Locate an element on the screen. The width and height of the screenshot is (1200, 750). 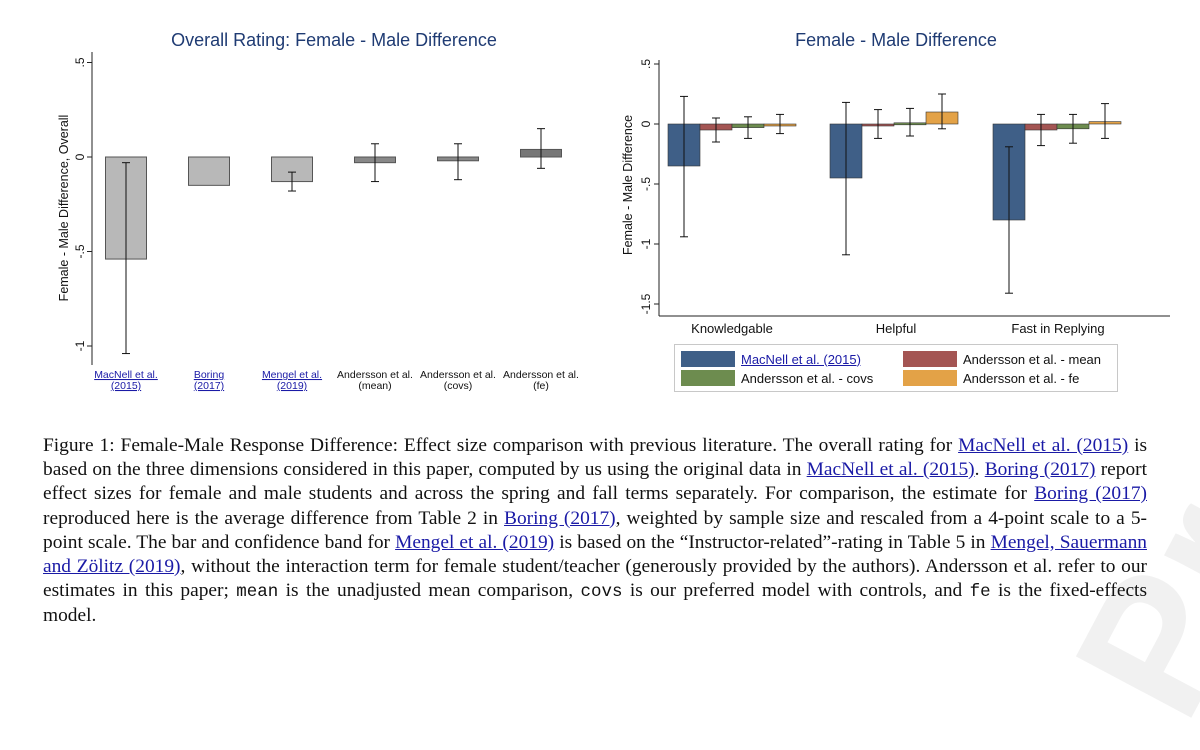
caption-link-mengel-sauermann-zolitz: Mengel, Sauermann and Zölitz (2019) is located at coordinates (595, 554).